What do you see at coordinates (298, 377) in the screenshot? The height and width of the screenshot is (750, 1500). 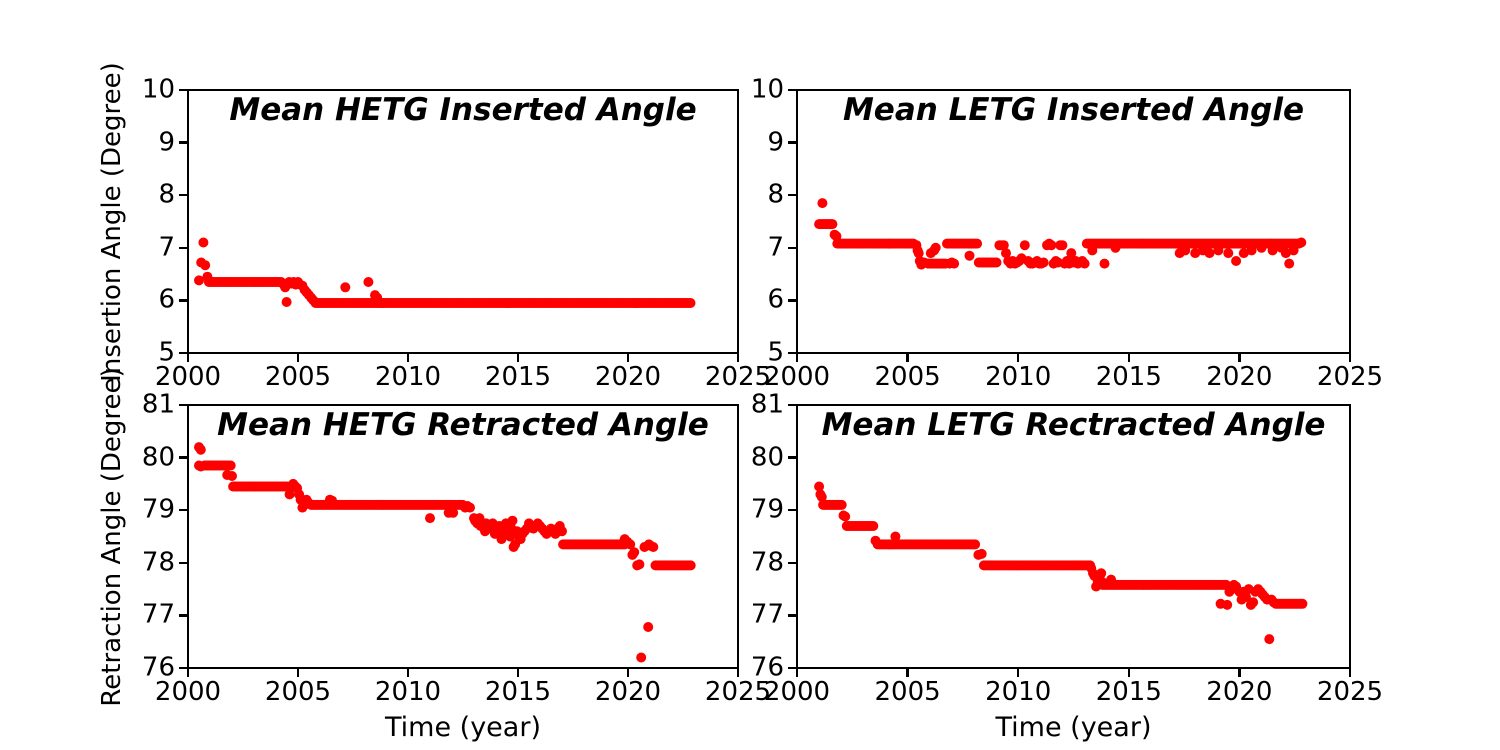 I see `x-tick-label: 2005` at bounding box center [298, 377].